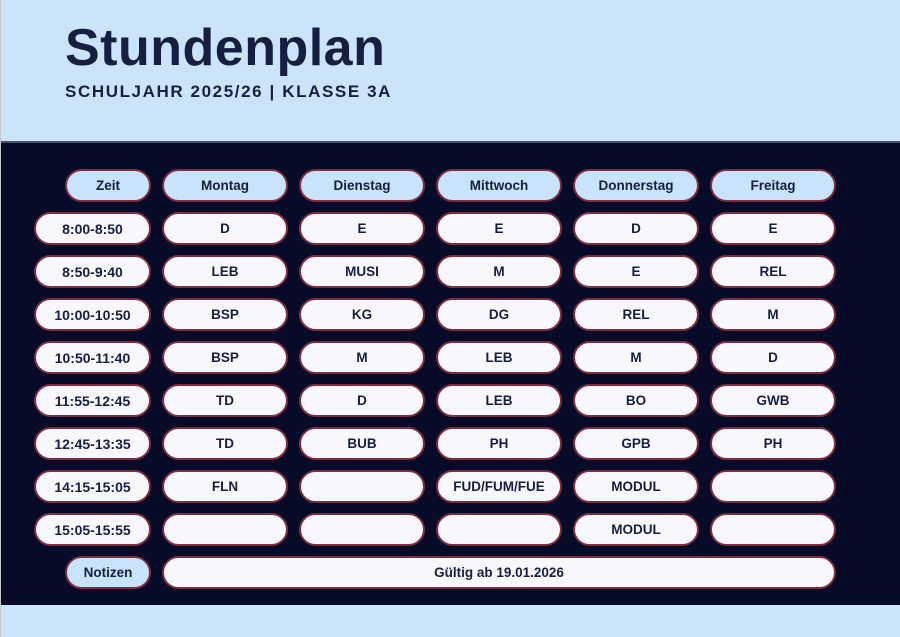 This screenshot has width=900, height=637. I want to click on lesson-pill: KG, so click(362, 314).